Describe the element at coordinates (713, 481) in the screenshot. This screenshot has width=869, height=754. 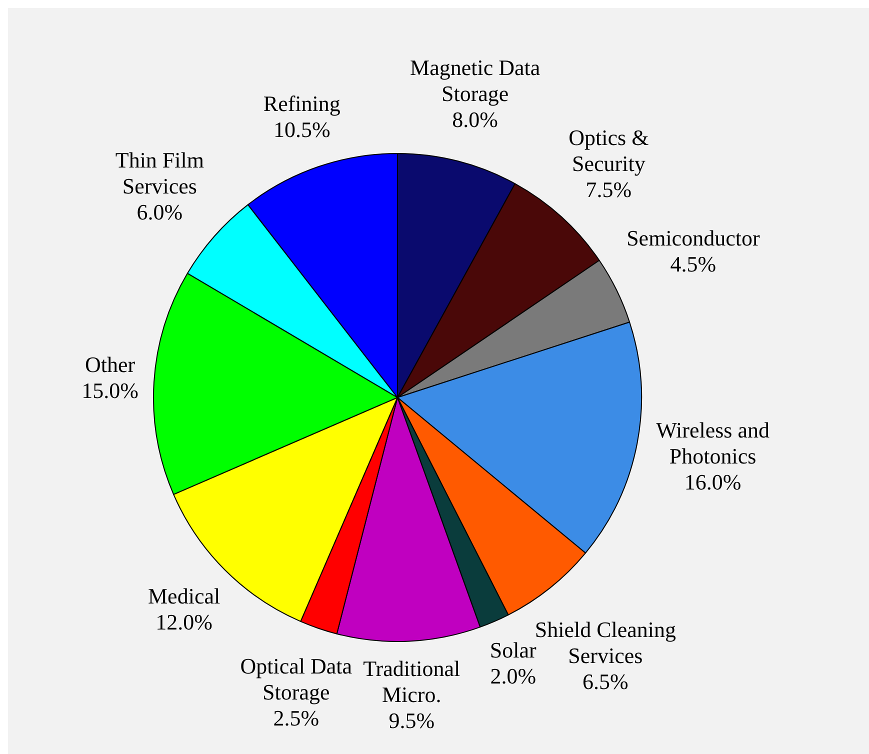
I see `data-label: 16.0%` at that location.